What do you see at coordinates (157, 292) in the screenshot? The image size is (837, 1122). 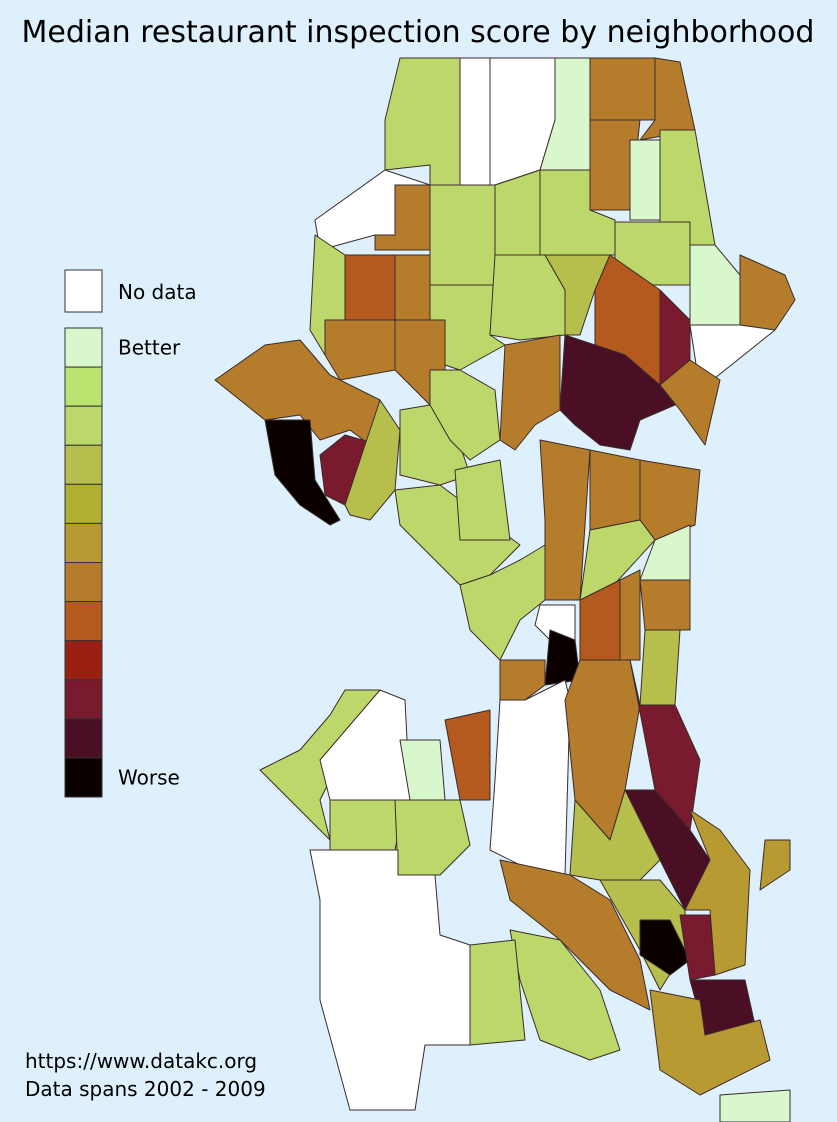 I see `legend-label: No data` at bounding box center [157, 292].